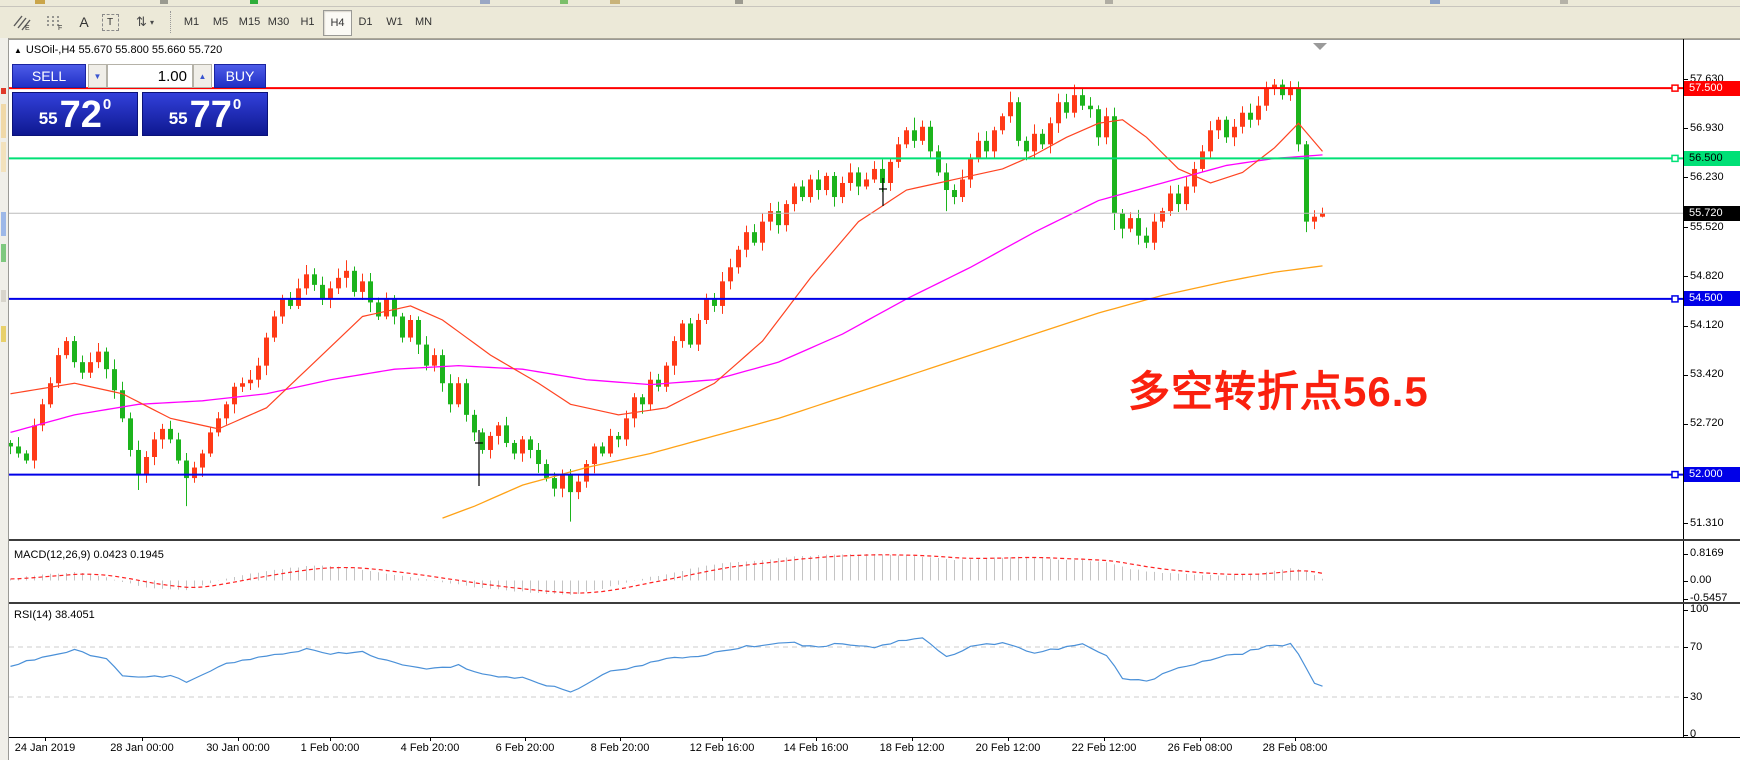 The width and height of the screenshot is (1740, 760). I want to click on buy-price-big: 77, so click(210, 115).